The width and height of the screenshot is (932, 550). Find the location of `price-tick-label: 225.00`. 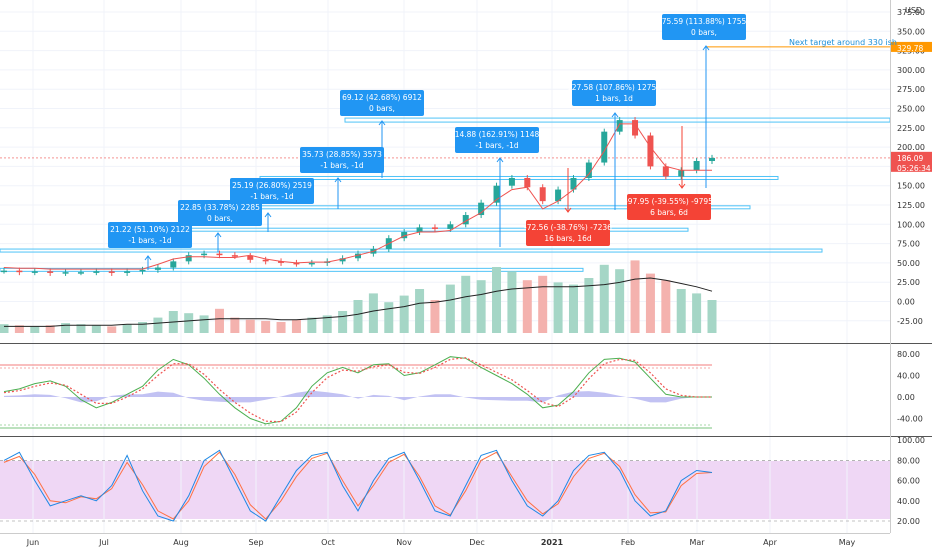

price-tick-label: 225.00 is located at coordinates (911, 128).